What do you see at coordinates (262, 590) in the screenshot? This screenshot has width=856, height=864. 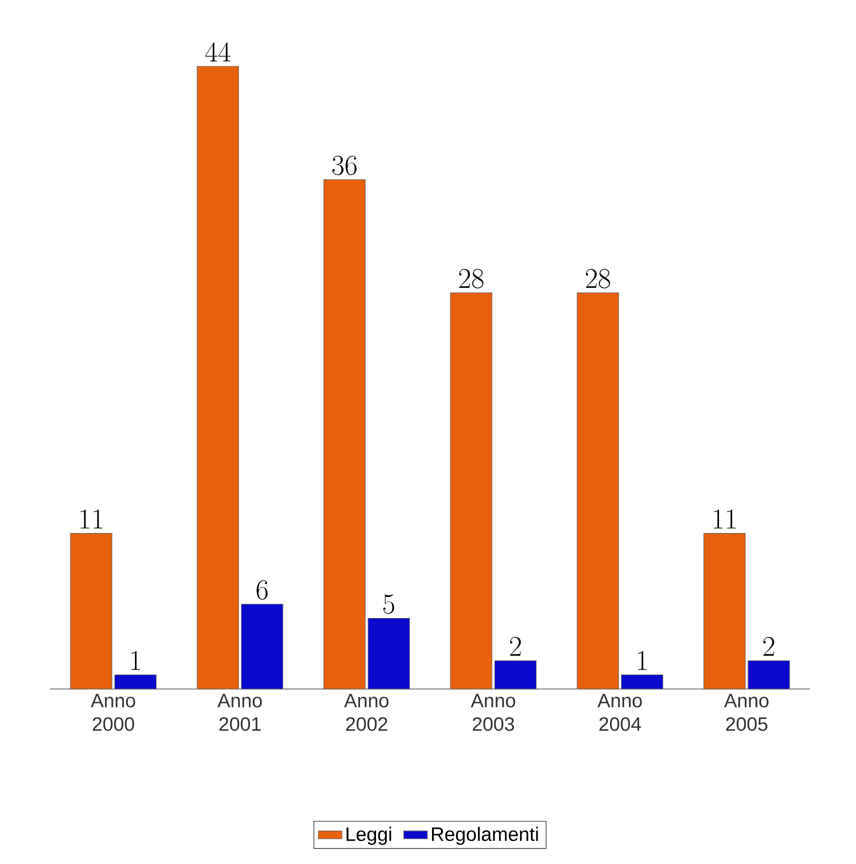 I see `data-label: 6` at bounding box center [262, 590].